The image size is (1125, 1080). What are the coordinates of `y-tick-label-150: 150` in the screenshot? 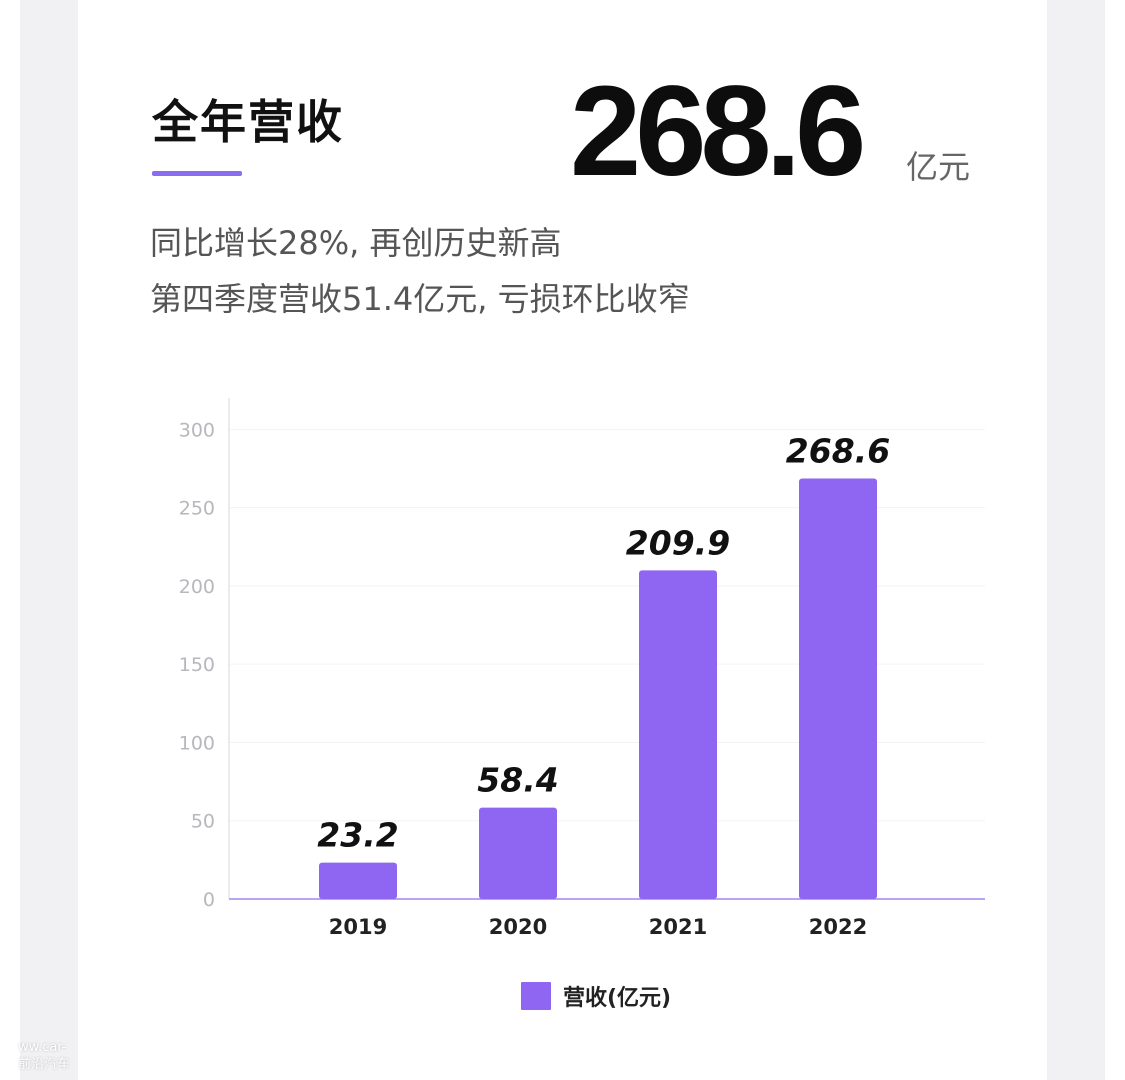 It's located at (197, 665).